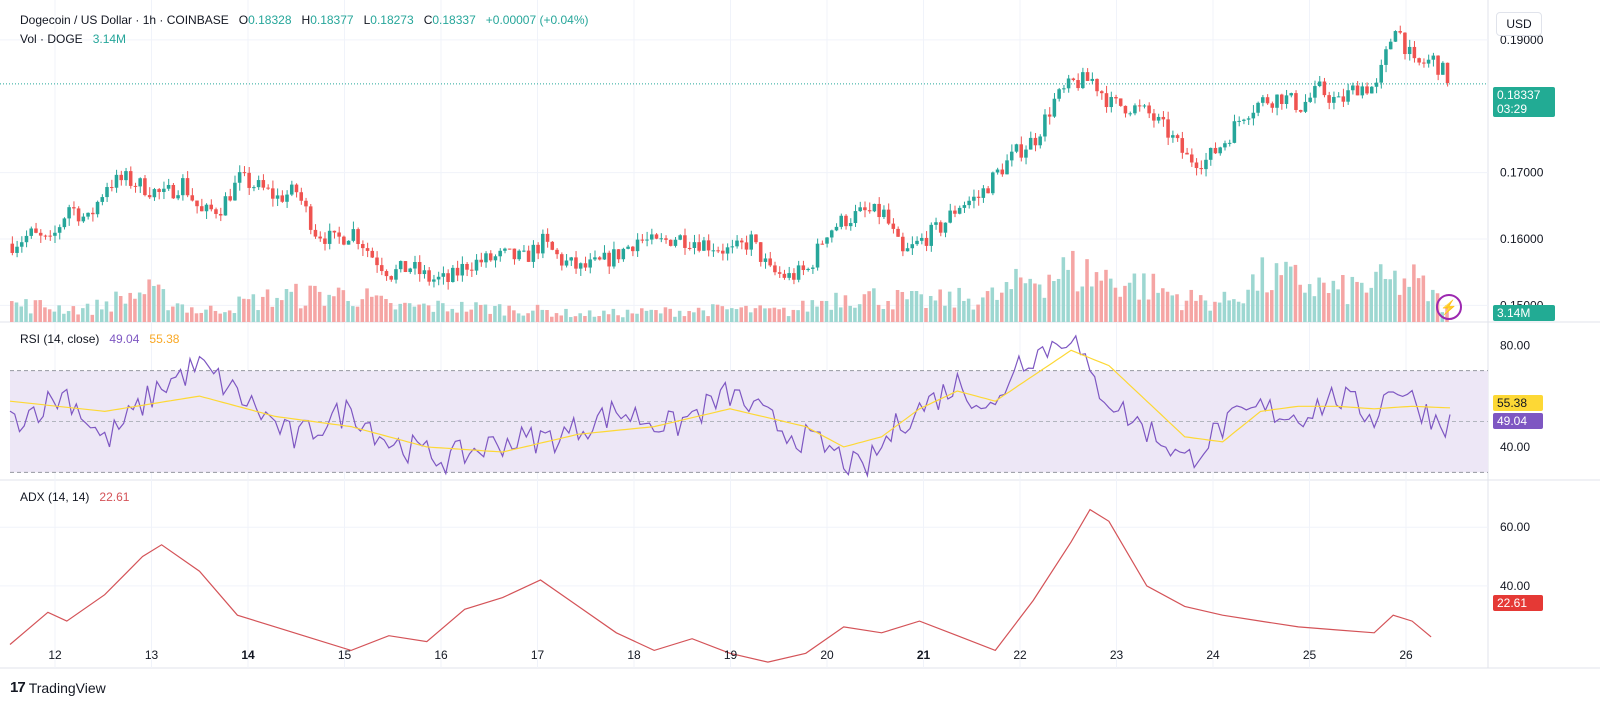 The width and height of the screenshot is (1600, 721). I want to click on currency-button: USD, so click(1519, 24).